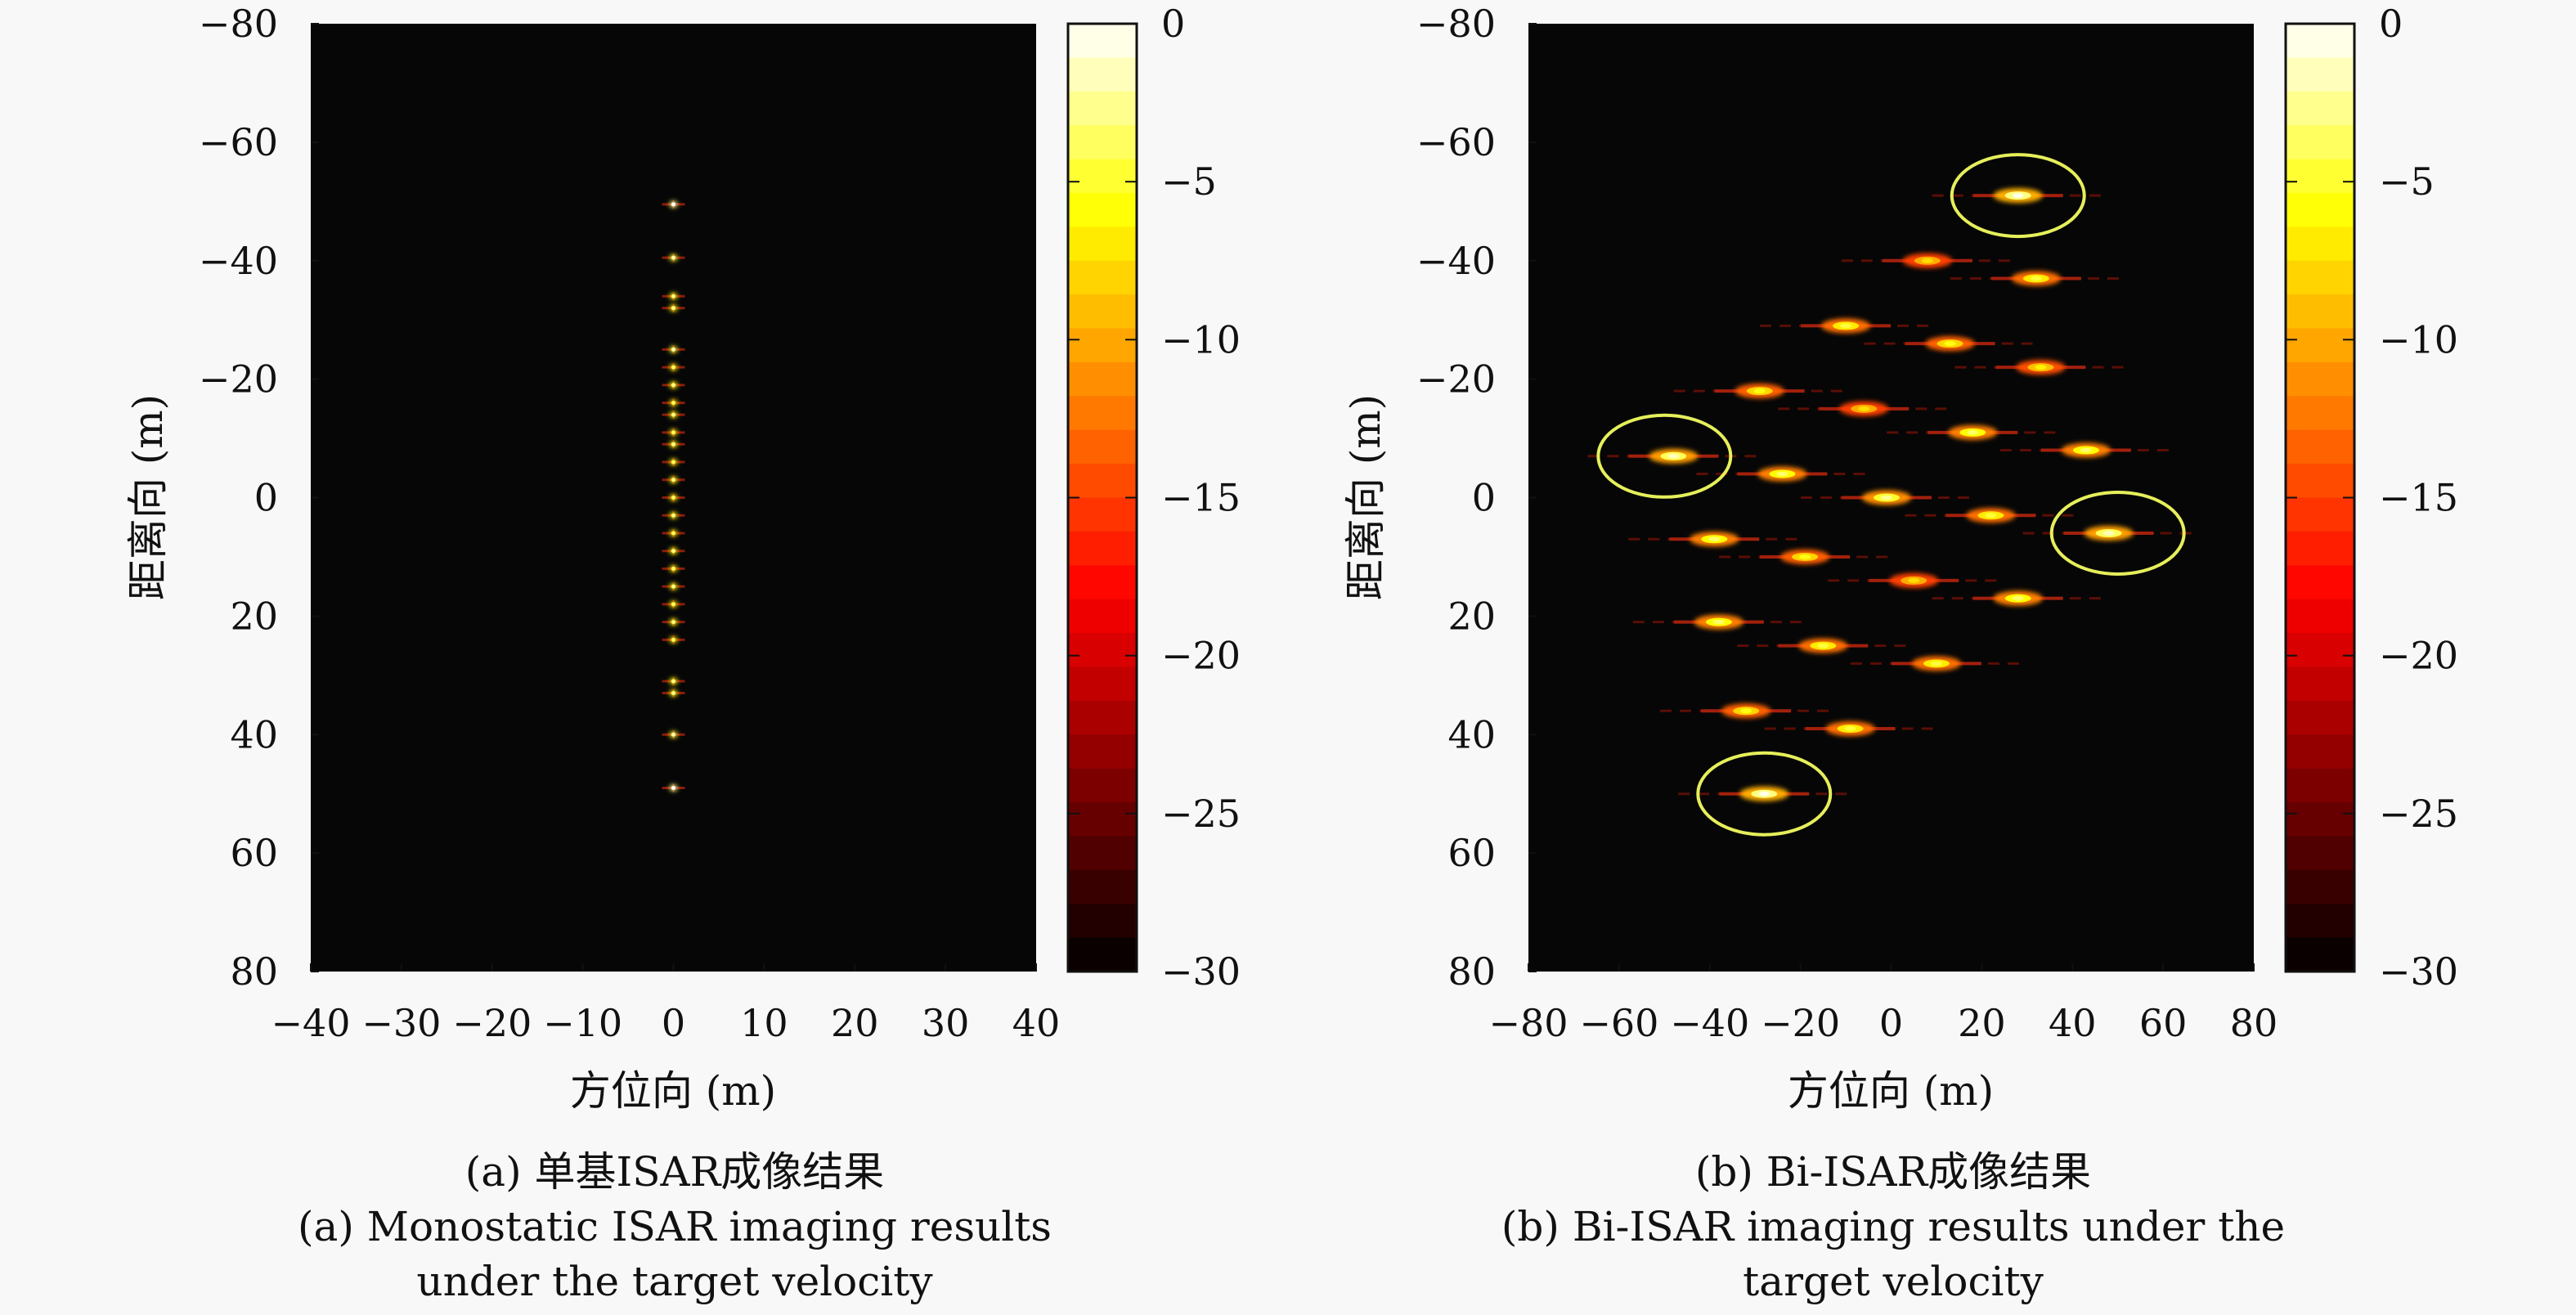  What do you see at coordinates (239, 24) in the screenshot?
I see `y-tick-label: −80` at bounding box center [239, 24].